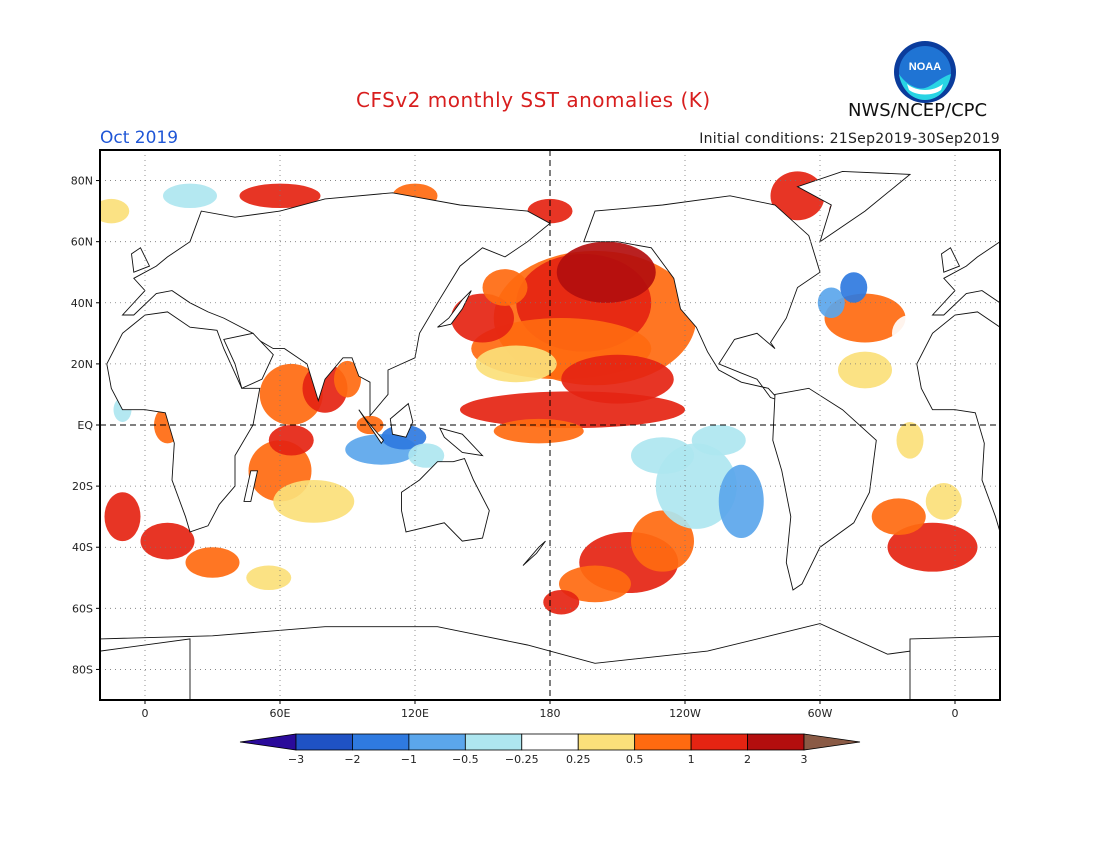  I want to click on forecast-month: Oct 2019, so click(139, 138).